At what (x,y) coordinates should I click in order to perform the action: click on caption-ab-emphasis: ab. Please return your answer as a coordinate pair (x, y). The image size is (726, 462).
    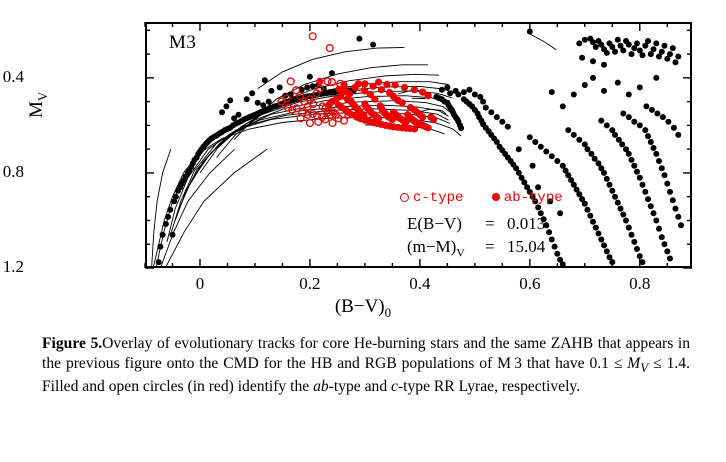
    Looking at the image, I should click on (321, 387).